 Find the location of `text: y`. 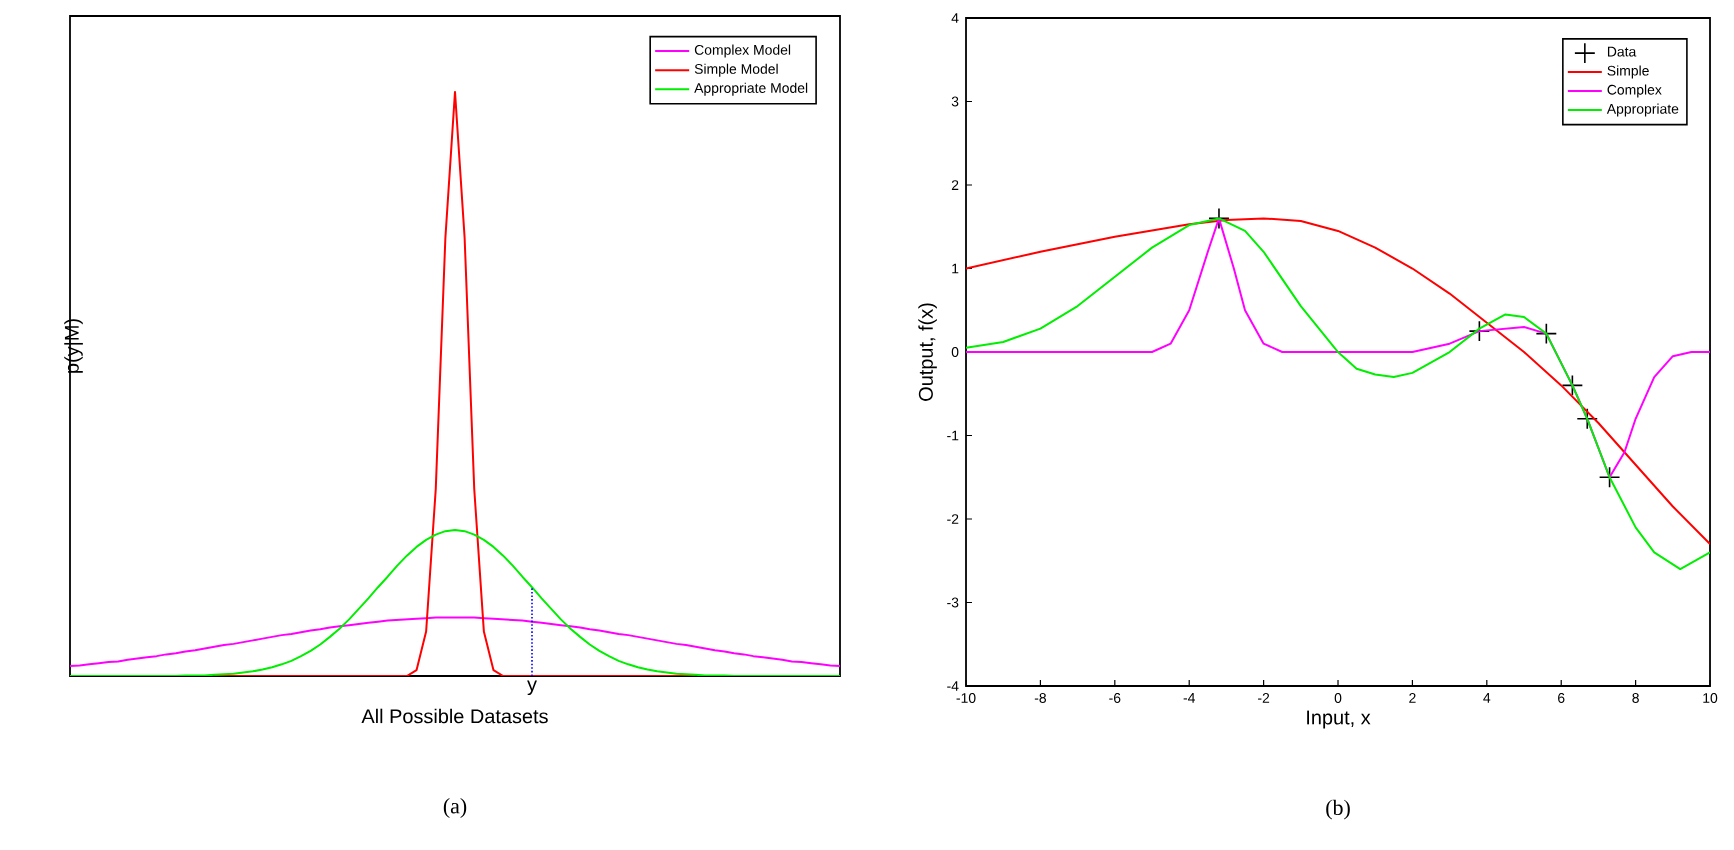

text: y is located at coordinates (532, 688).